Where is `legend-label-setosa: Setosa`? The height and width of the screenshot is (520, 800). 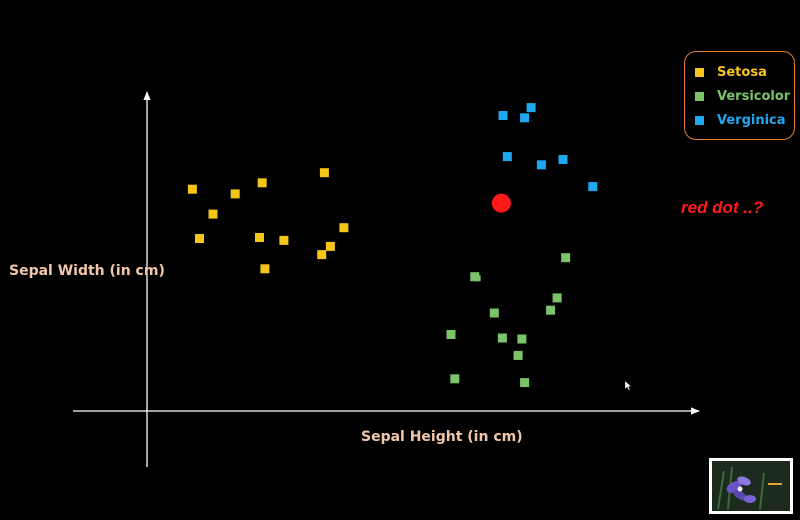
legend-label-setosa: Setosa is located at coordinates (742, 72).